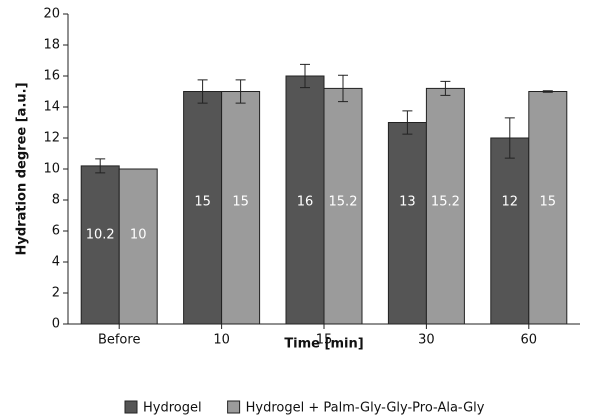 The height and width of the screenshot is (419, 595). Describe the element at coordinates (51, 76) in the screenshot. I see `y-tick-label: 16` at that location.